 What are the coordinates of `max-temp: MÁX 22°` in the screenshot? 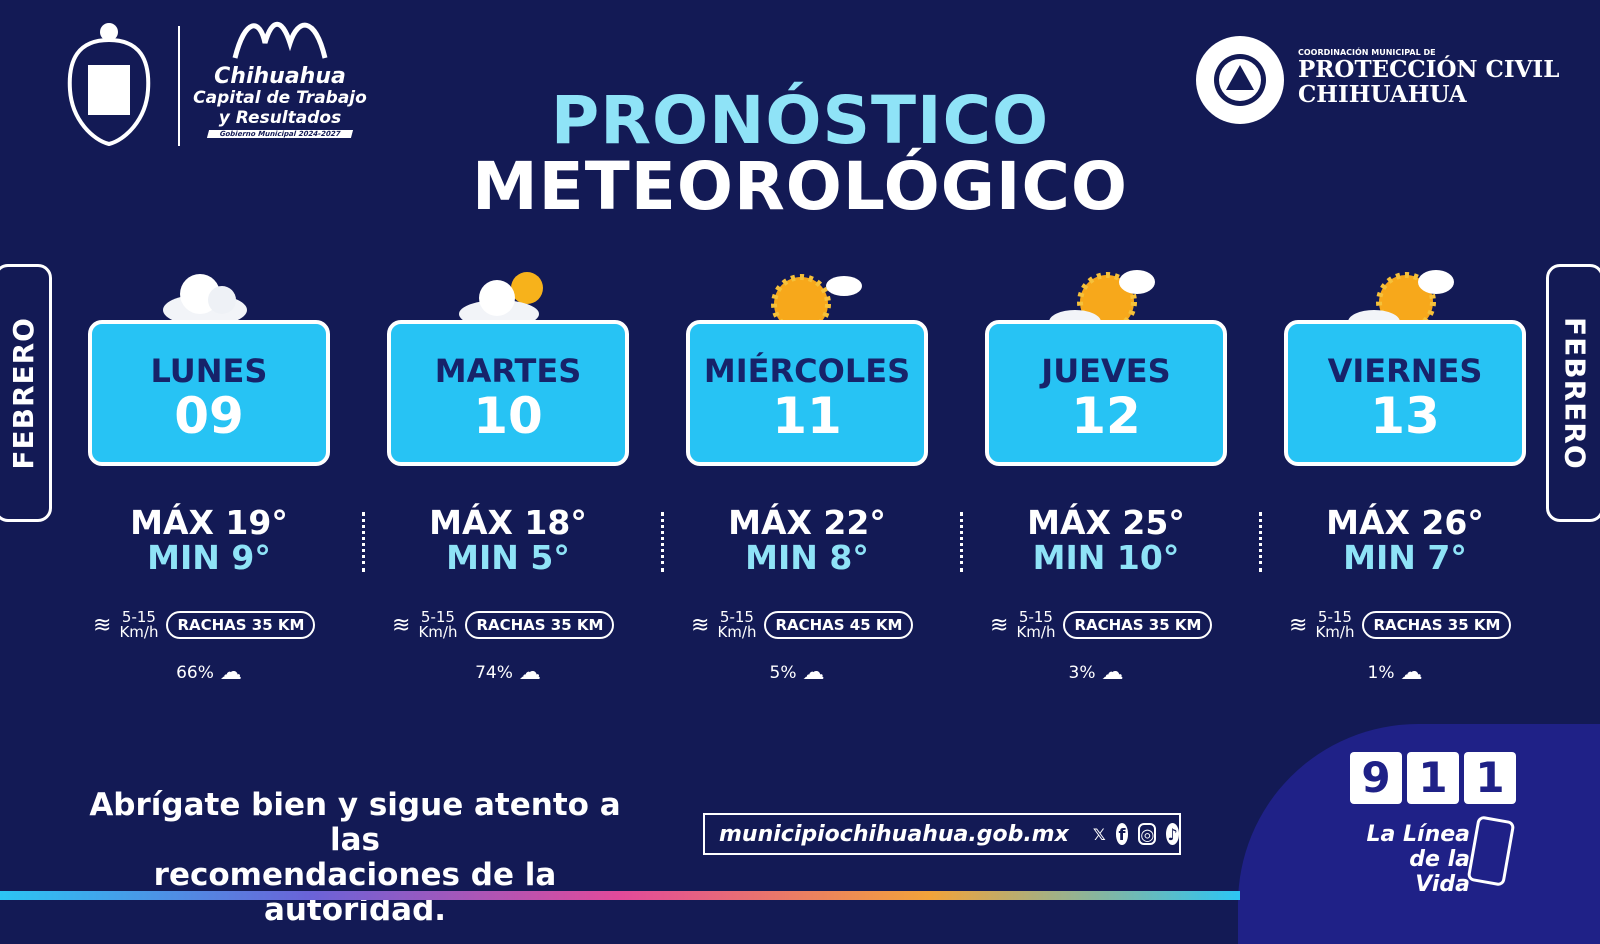 It's located at (807, 522).